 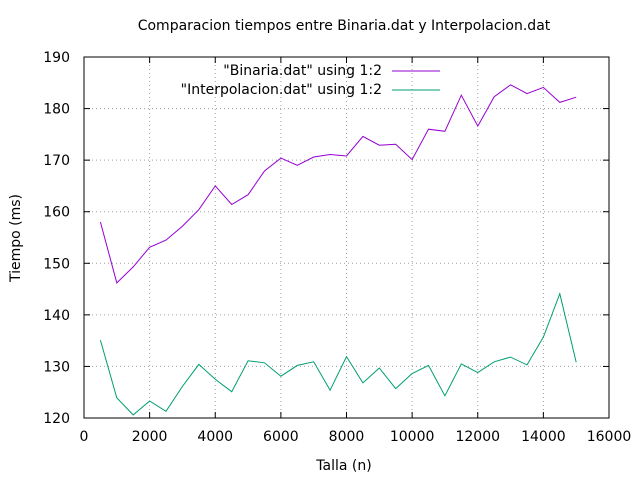 I want to click on y-tick-label: 170, so click(x=56, y=161).